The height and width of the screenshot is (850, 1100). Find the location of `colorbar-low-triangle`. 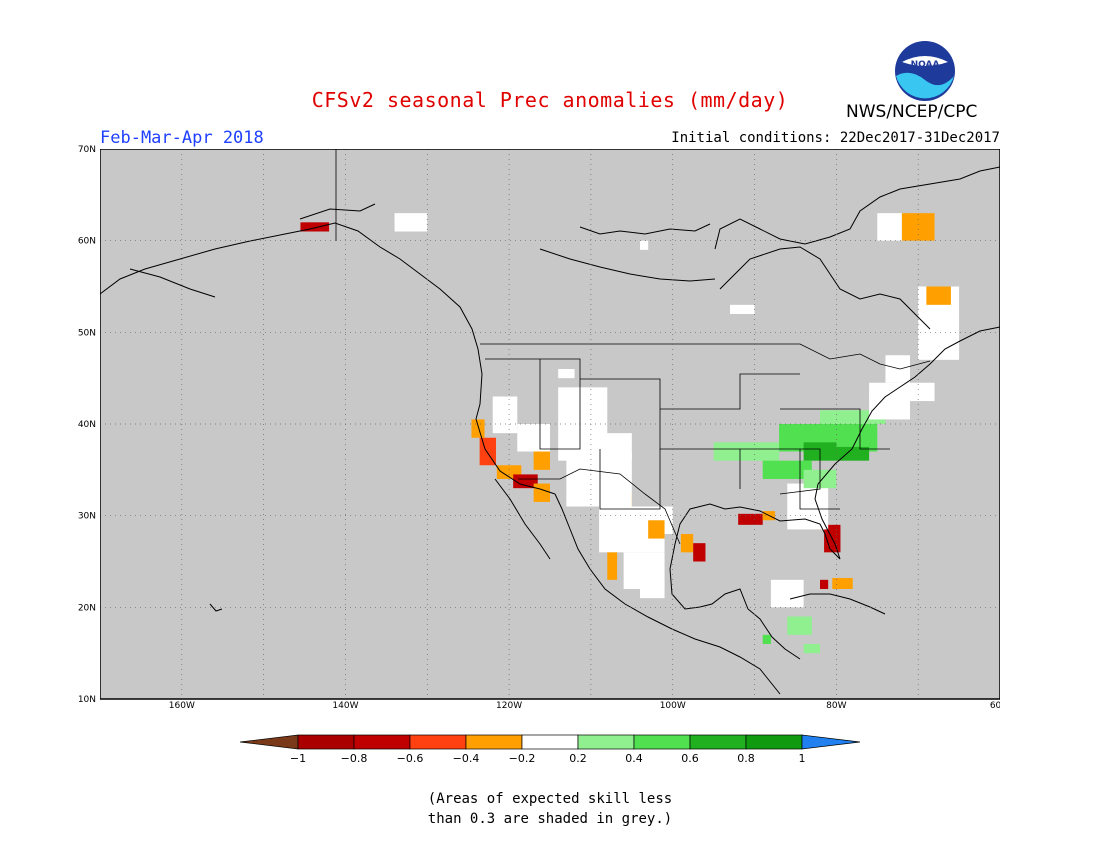

colorbar-low-triangle is located at coordinates (269, 742).